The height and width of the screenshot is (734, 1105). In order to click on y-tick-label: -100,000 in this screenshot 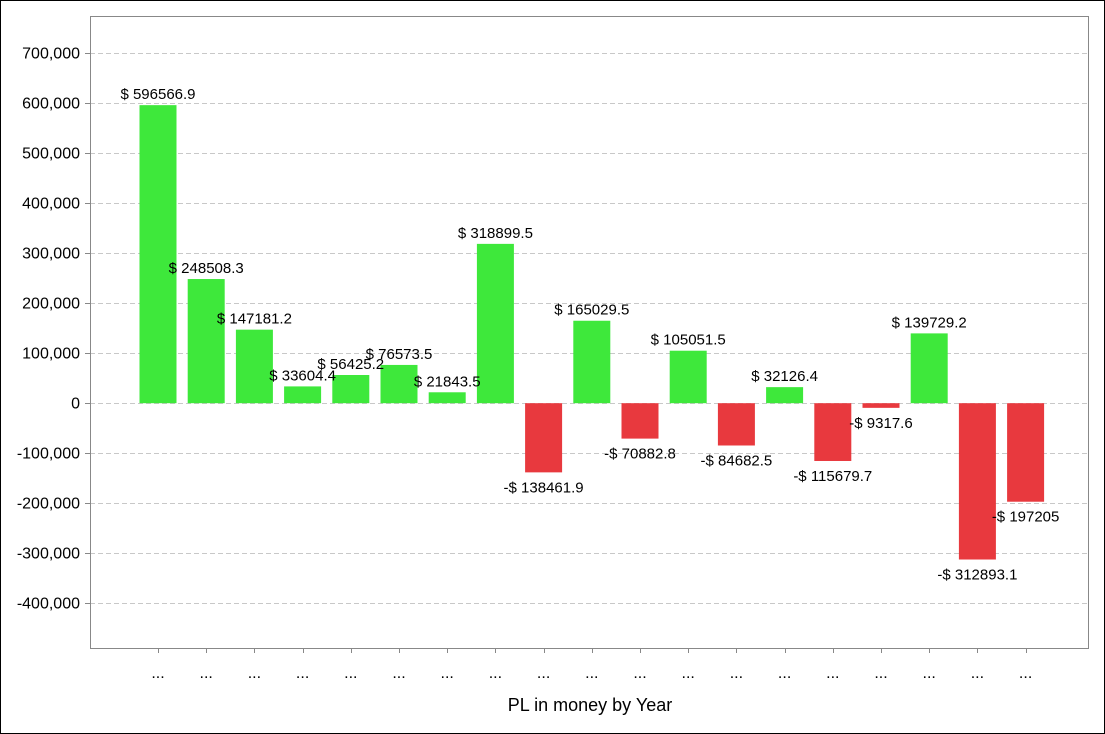, I will do `click(48, 454)`.